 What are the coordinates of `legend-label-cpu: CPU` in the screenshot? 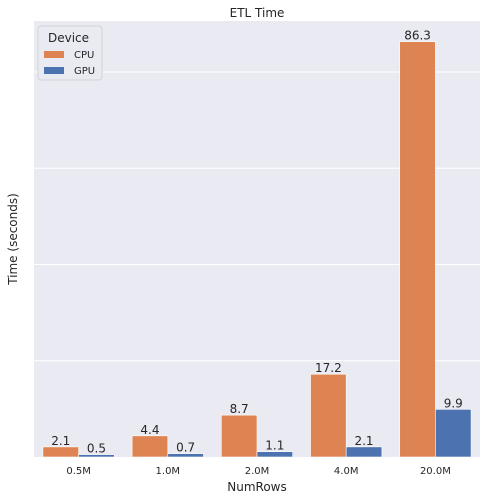 It's located at (84, 55).